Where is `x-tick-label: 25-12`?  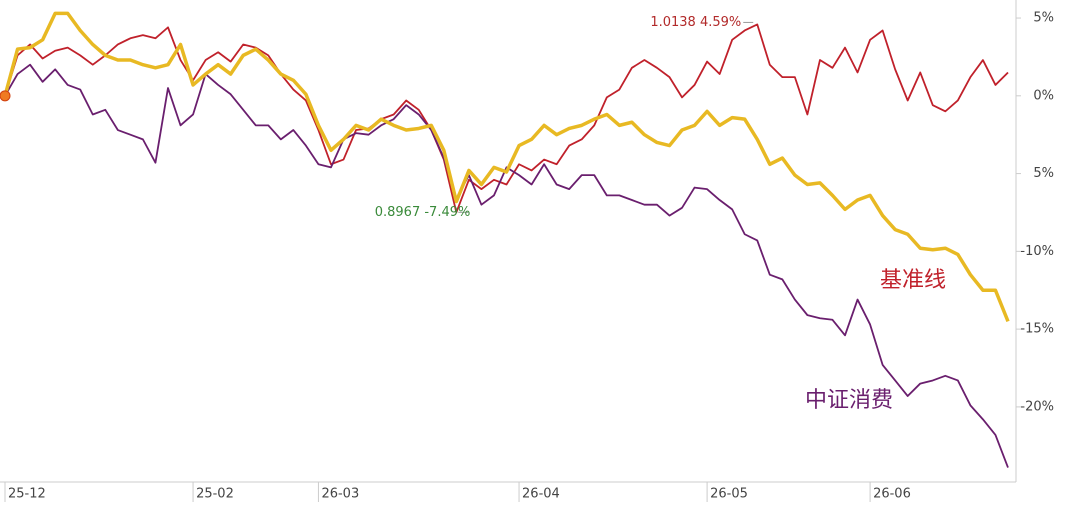
x-tick-label: 25-12 is located at coordinates (27, 494).